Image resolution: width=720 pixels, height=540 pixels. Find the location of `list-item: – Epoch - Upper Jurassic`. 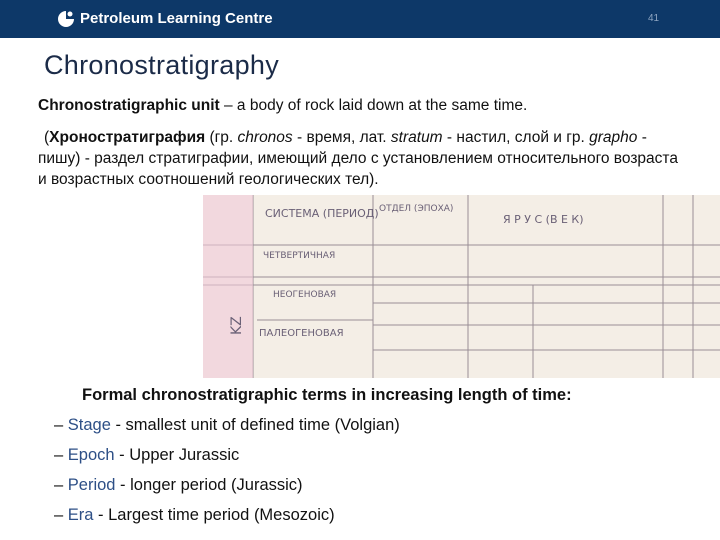

list-item: – Epoch - Upper Jurassic is located at coordinates (313, 461).